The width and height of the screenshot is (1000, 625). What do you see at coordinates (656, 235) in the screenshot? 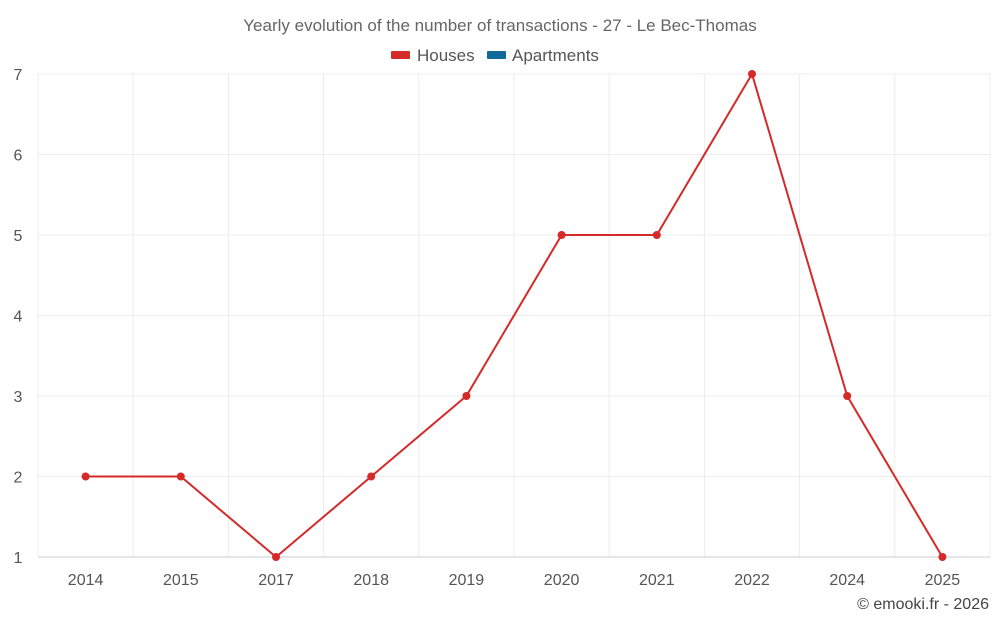
I see `houses-point-2021` at bounding box center [656, 235].